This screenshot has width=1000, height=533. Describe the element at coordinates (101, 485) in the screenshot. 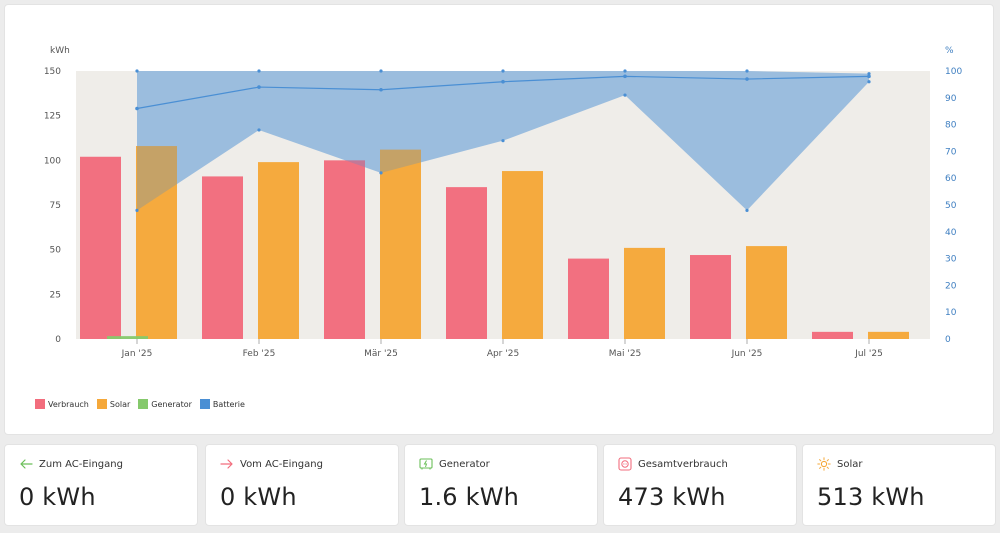

I see `card-zum-ac-eingang: Zum AC-Eingang 0 kWh` at that location.